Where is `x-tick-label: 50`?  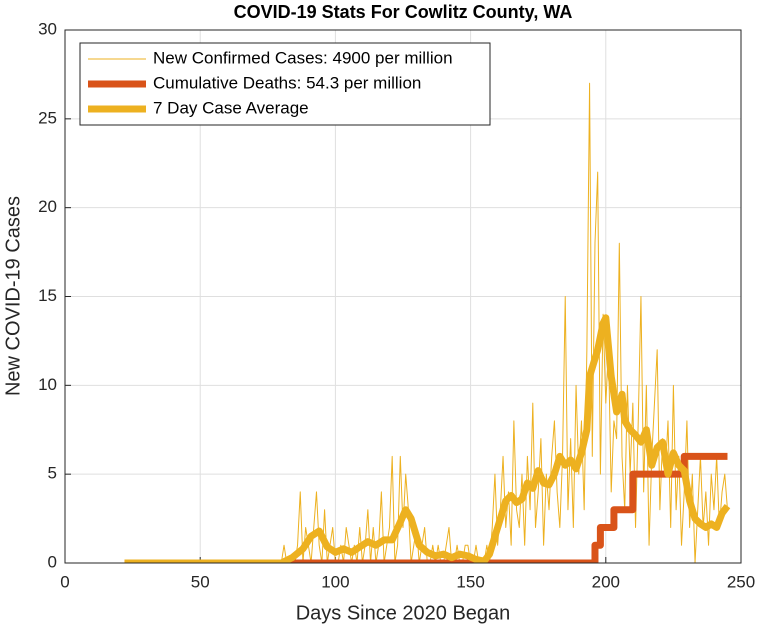
x-tick-label: 50 is located at coordinates (200, 581).